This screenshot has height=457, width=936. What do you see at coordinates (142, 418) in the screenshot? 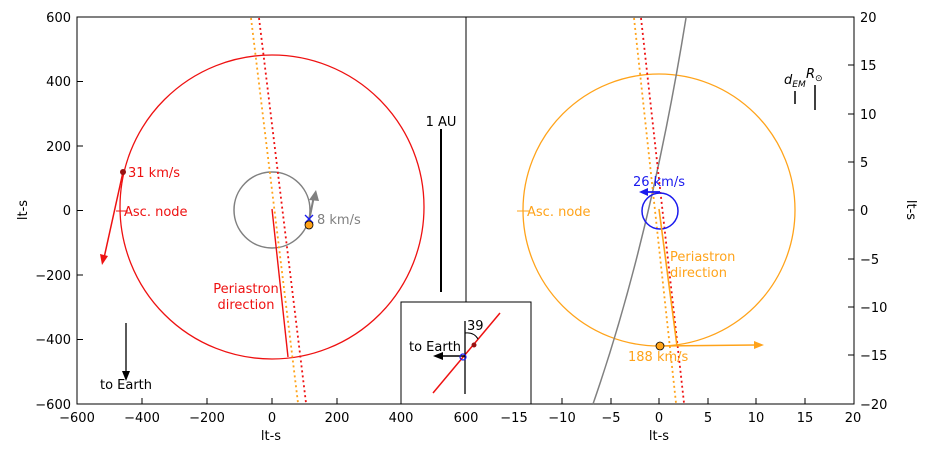
I see `left-xtick-m400: −400` at bounding box center [142, 418].